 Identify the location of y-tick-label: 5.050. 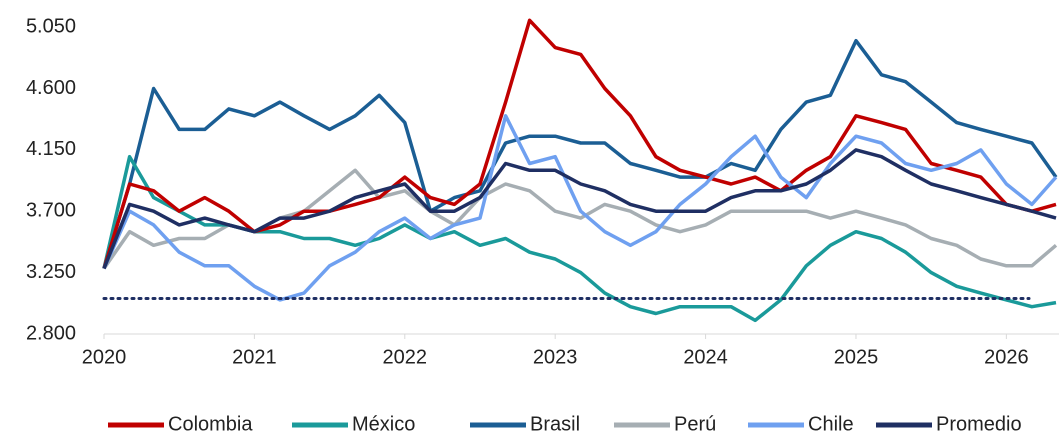
(51, 26).